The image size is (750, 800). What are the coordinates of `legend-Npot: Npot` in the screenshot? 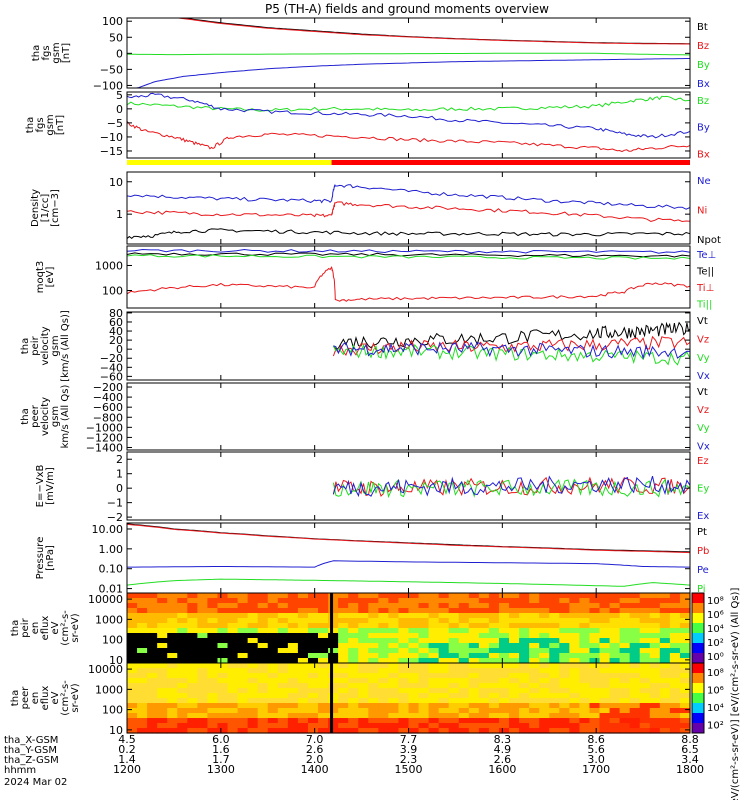 It's located at (709, 240).